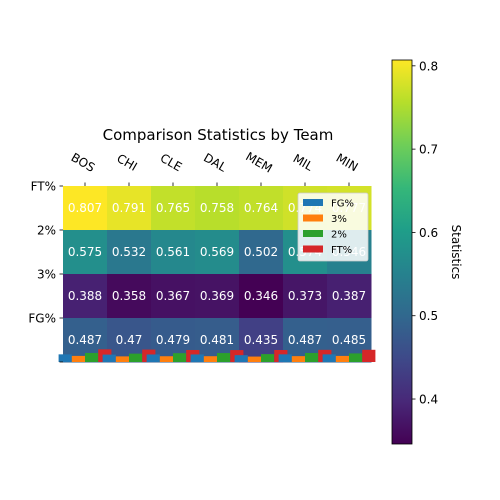 This screenshot has height=500, width=500. What do you see at coordinates (215, 162) in the screenshot?
I see `x-tick-label: DAL` at bounding box center [215, 162].